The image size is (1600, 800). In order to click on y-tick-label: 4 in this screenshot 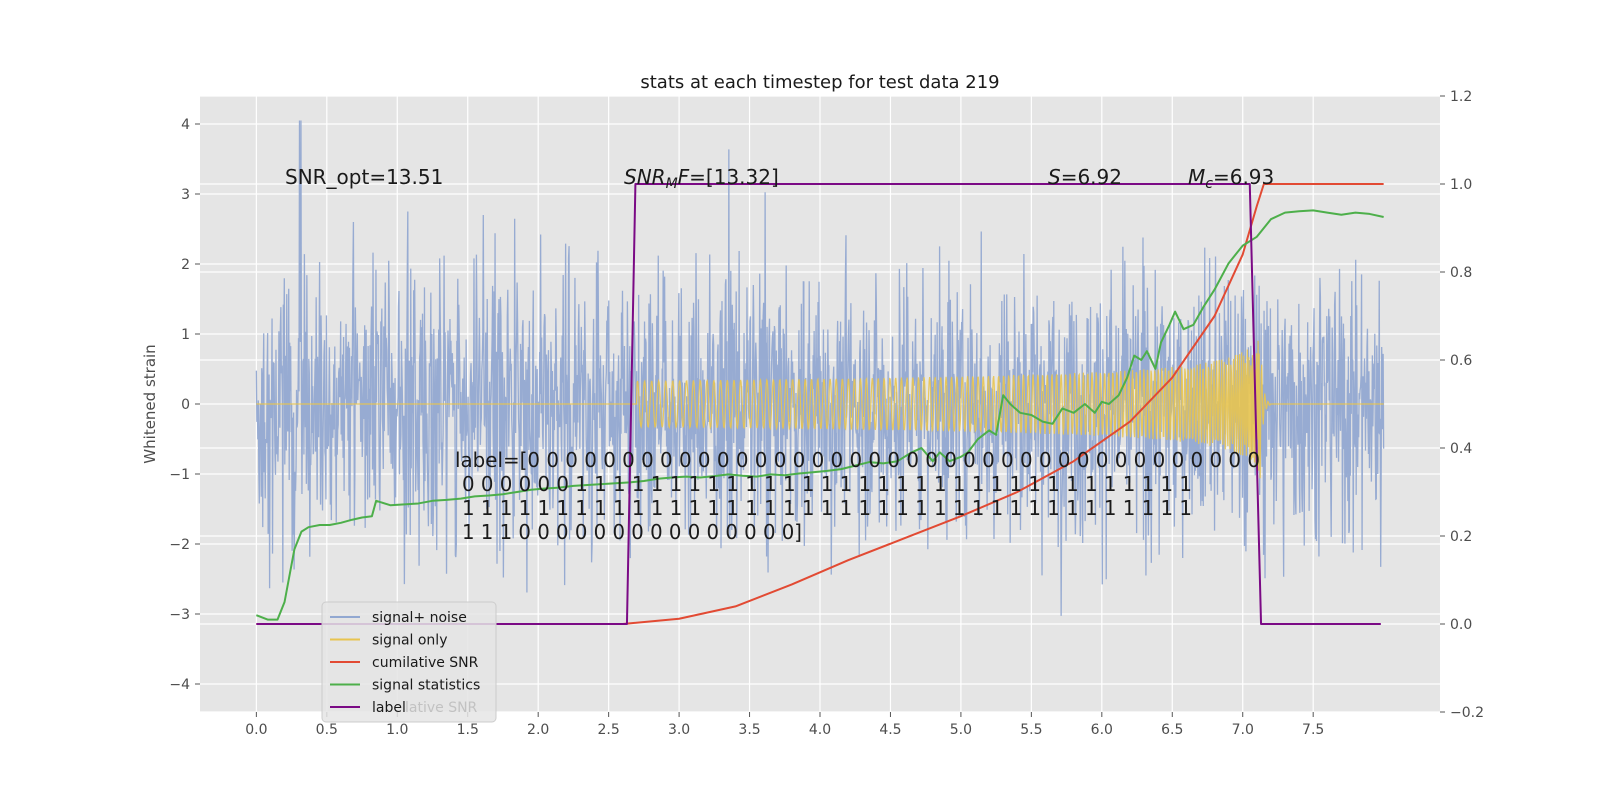, I will do `click(185, 125)`.